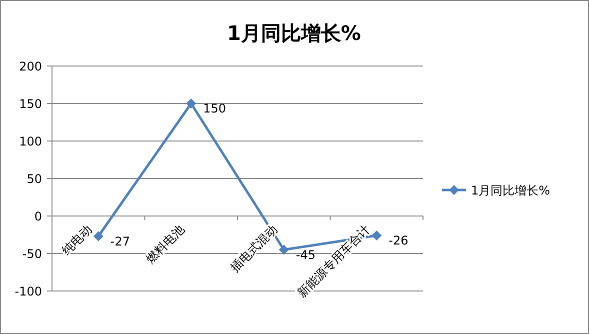 This screenshot has width=589, height=334. Describe the element at coordinates (30, 67) in the screenshot. I see `y-tick-label: 200` at that location.